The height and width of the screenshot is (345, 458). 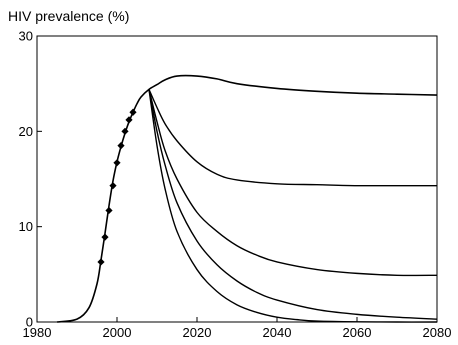 I want to click on x-tick-label: 2080, so click(x=437, y=332).